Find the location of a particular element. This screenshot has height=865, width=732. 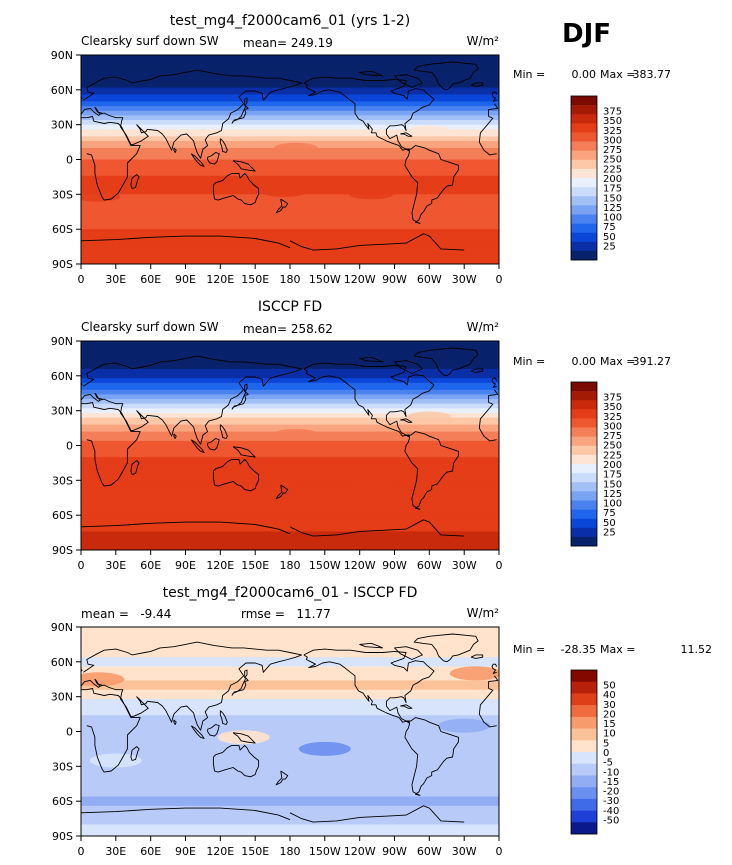

colorbar-label: 225 is located at coordinates (612, 169).